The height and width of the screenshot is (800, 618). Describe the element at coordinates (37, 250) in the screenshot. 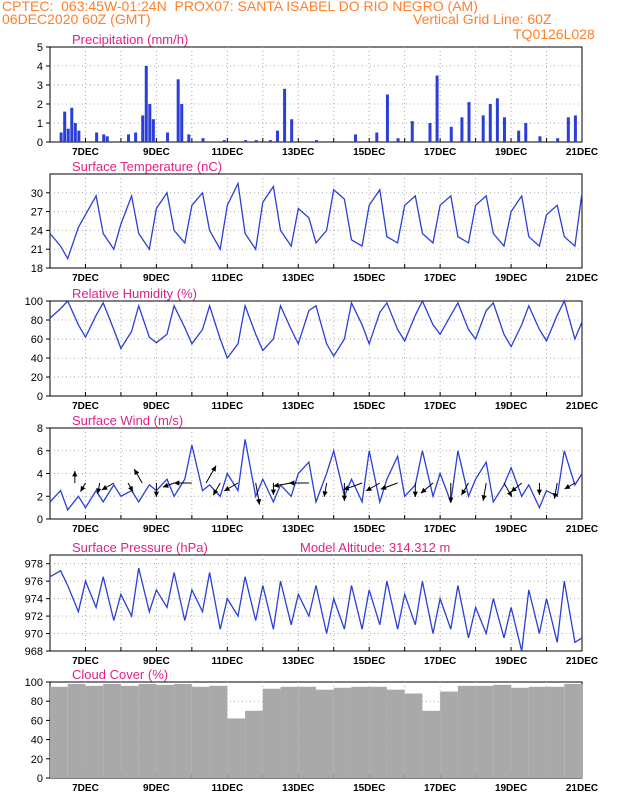

I see `y-tick-label: 21` at that location.